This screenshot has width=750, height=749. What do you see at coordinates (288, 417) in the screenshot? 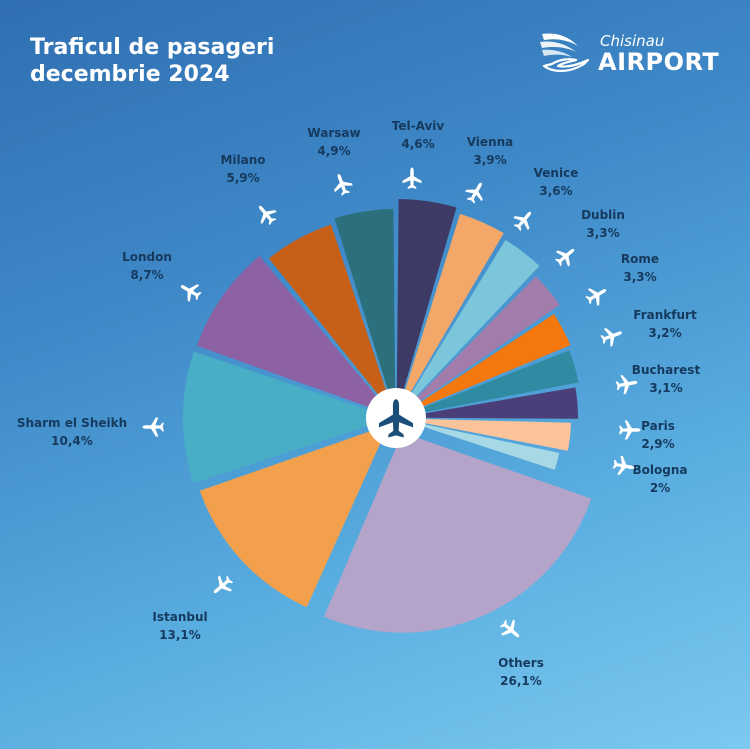
I see `pie-slice-sharm-el-sheikh` at bounding box center [288, 417].